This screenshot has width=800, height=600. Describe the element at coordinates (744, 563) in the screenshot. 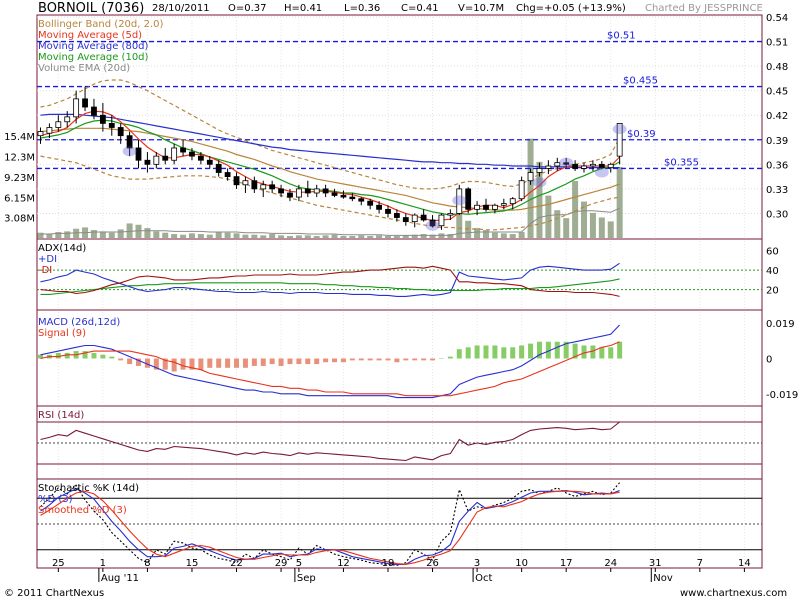

I see `x-tick-label: 14` at that location.